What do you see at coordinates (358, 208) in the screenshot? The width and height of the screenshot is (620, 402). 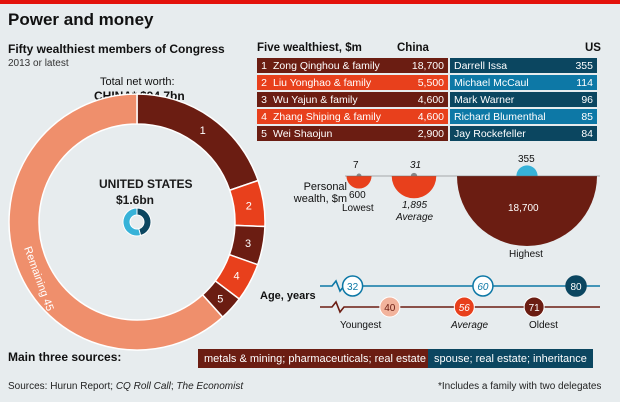 I see `lowest-label: Lowest` at bounding box center [358, 208].